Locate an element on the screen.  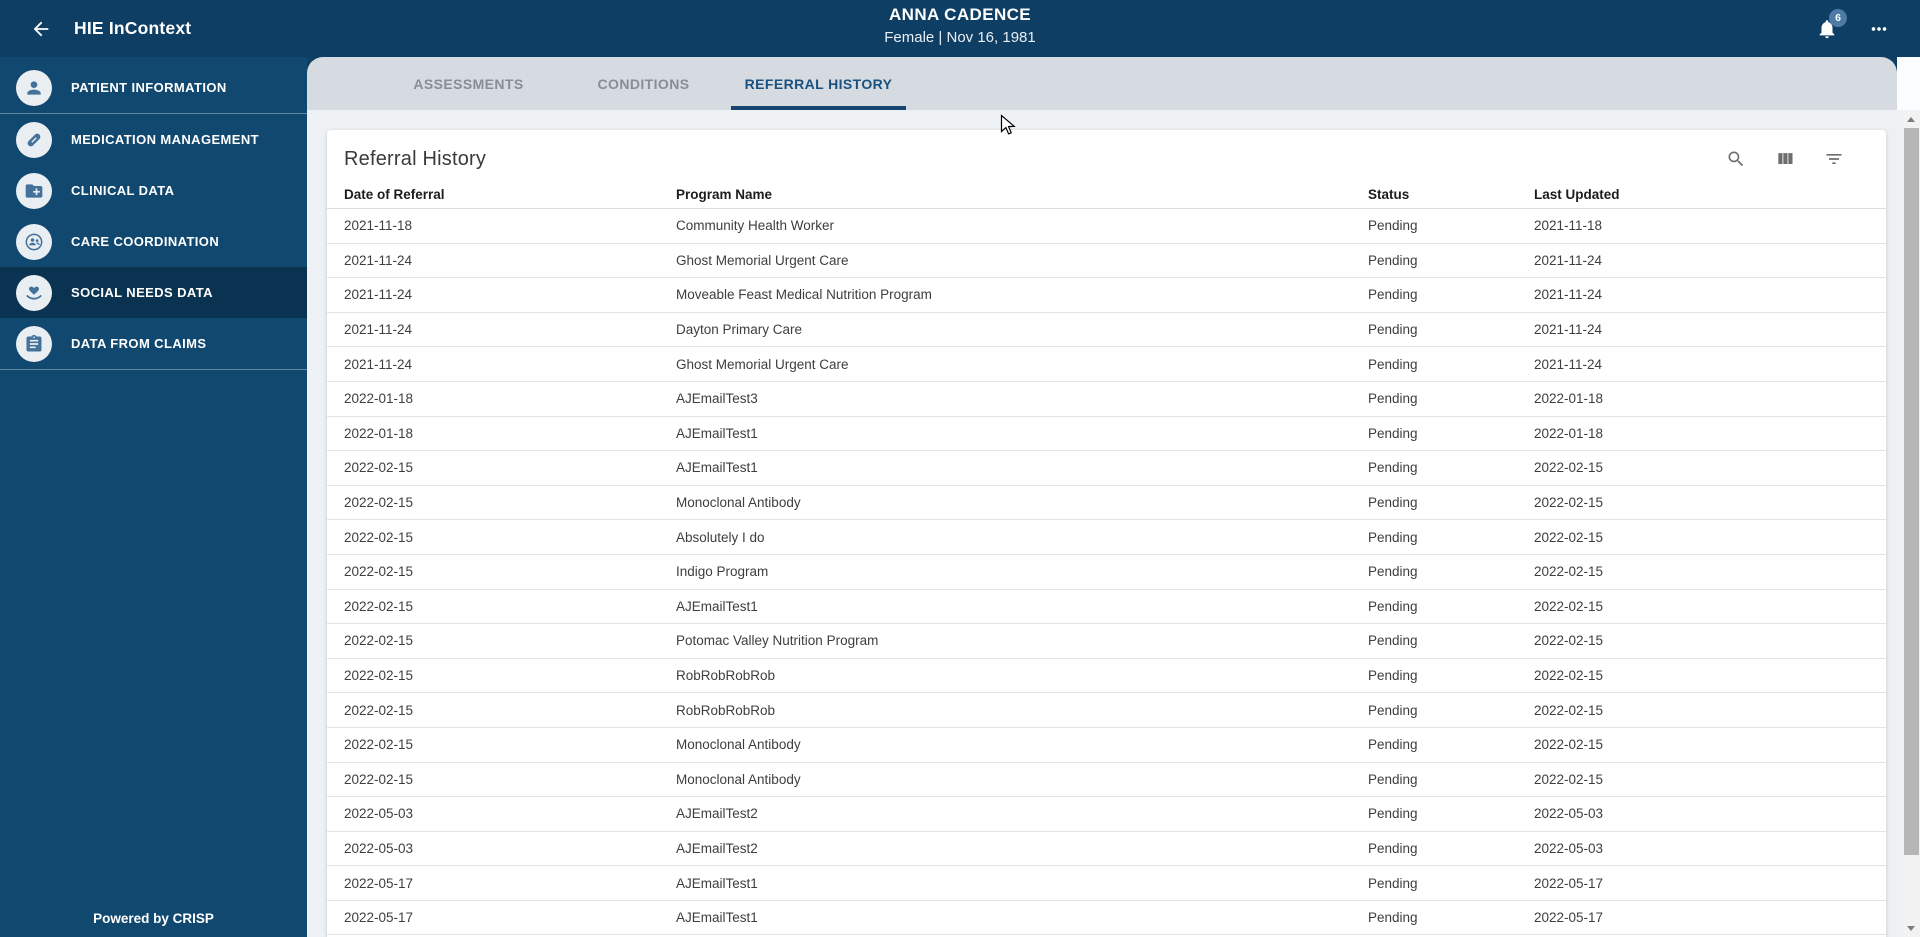
tab-assessments: ASSESSMENTS is located at coordinates (468, 83).